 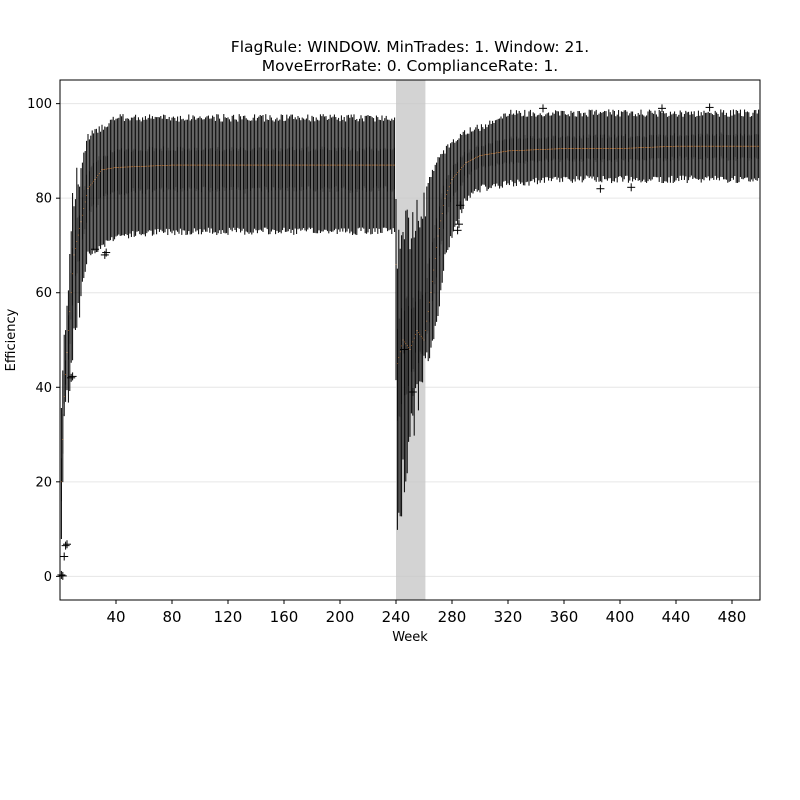 What do you see at coordinates (396, 617) in the screenshot?
I see `x-tick-label: 240` at bounding box center [396, 617].